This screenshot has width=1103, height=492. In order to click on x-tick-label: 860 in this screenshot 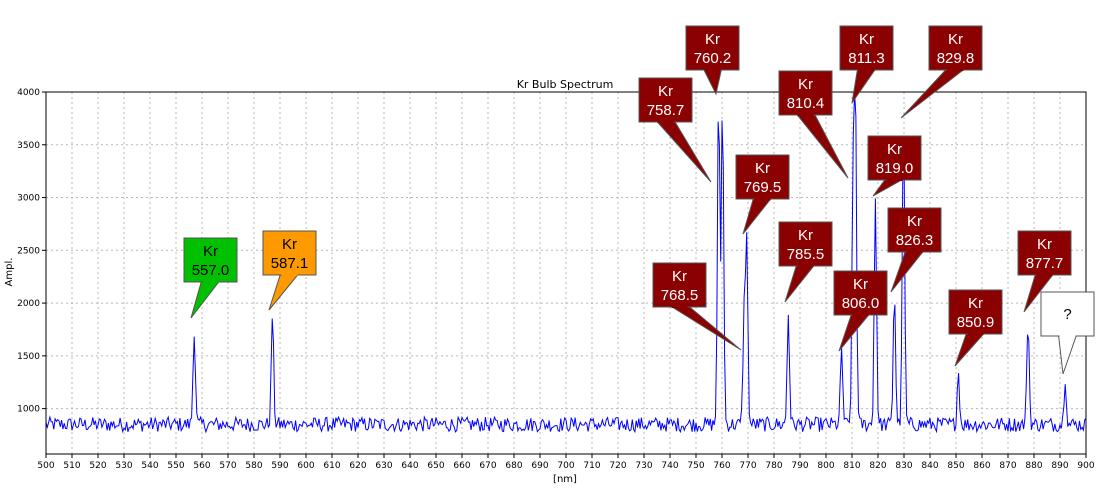, I will do `click(981, 466)`.